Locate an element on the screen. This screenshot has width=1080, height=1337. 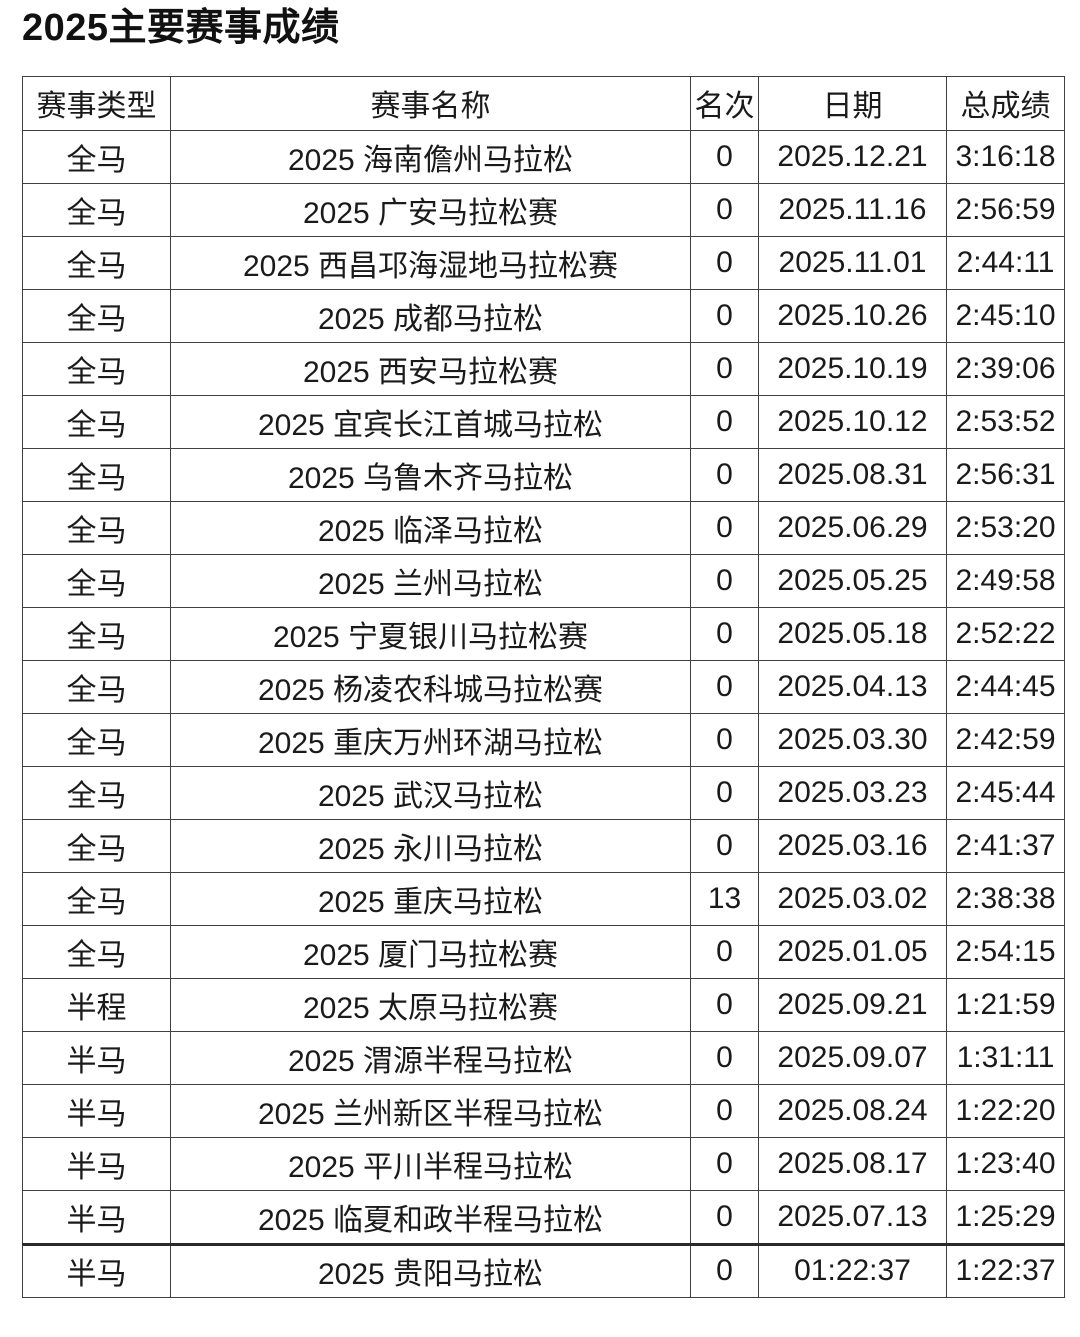
table-row: 全马 2025 重庆马拉松 13 2025.03.02 2:38:38 is located at coordinates (543, 898).